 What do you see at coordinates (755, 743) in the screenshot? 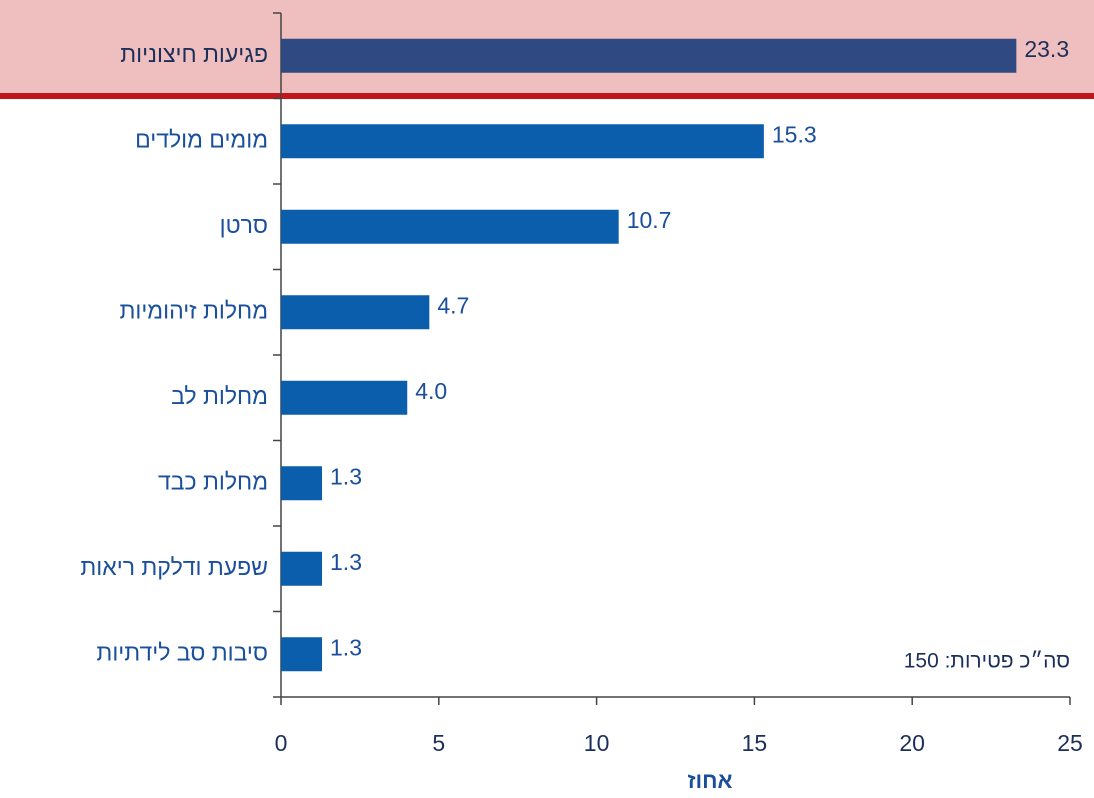
I see `x-tick-label: 15` at bounding box center [755, 743].